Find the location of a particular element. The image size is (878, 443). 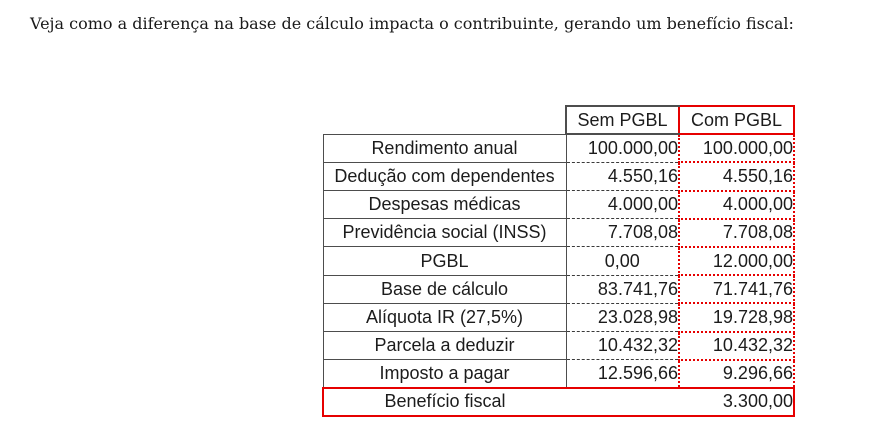

table-row: PGBL 0,00 12.000,00 is located at coordinates (558, 261).